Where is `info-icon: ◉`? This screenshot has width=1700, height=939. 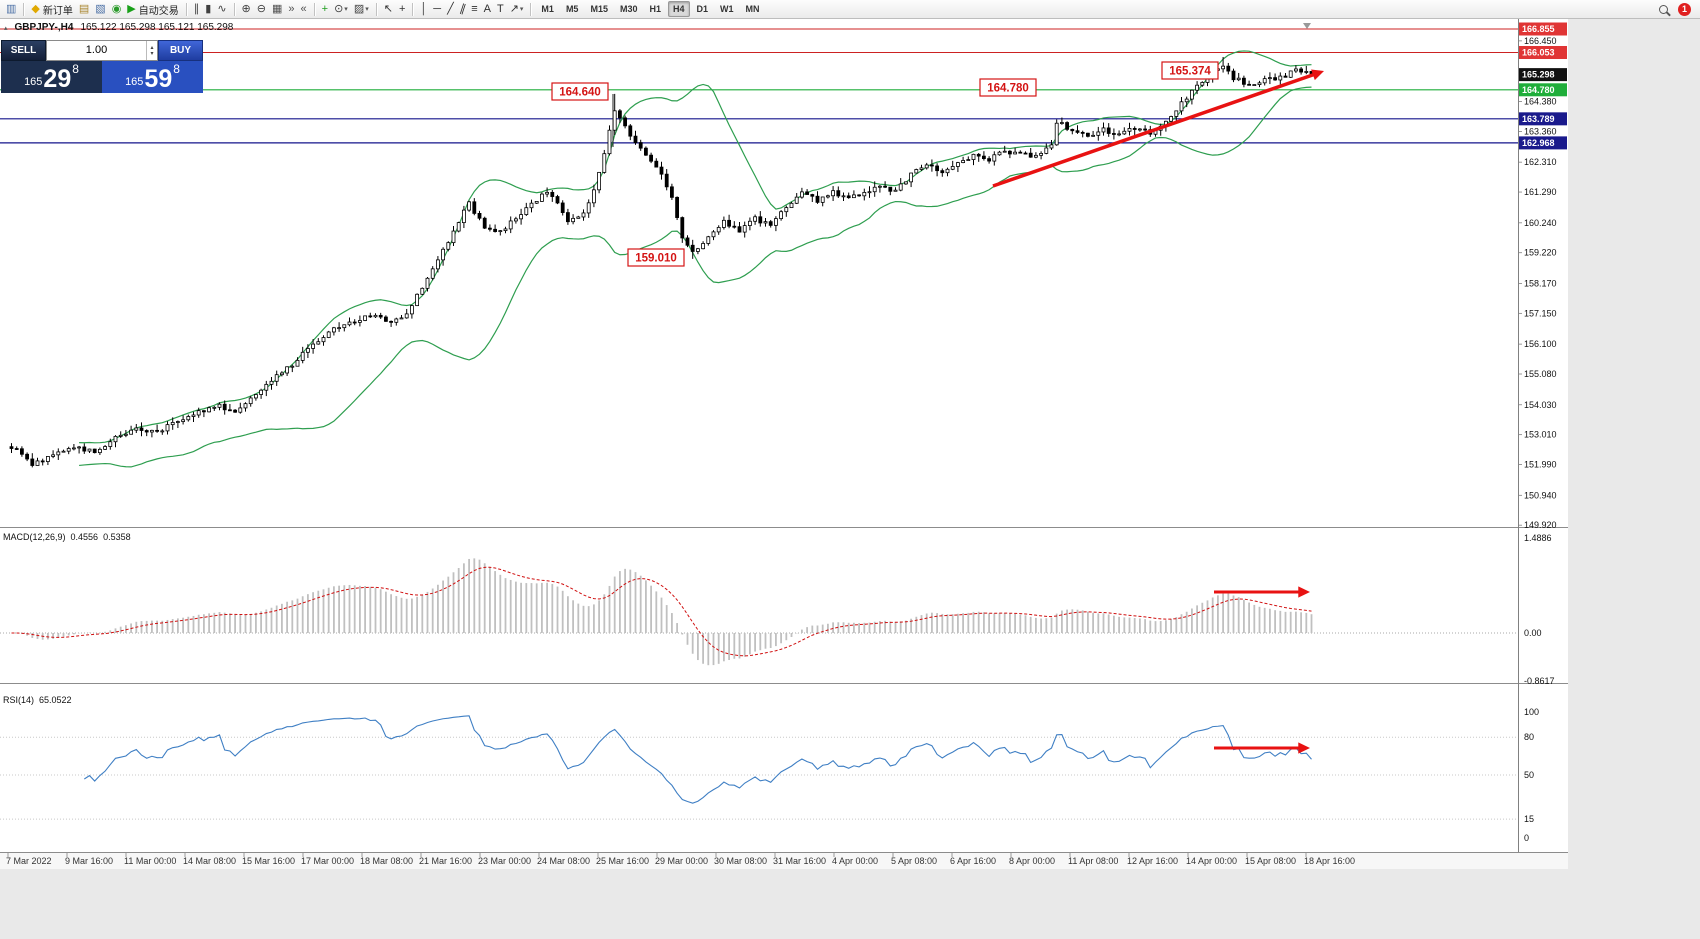 info-icon: ◉ is located at coordinates (117, 9).